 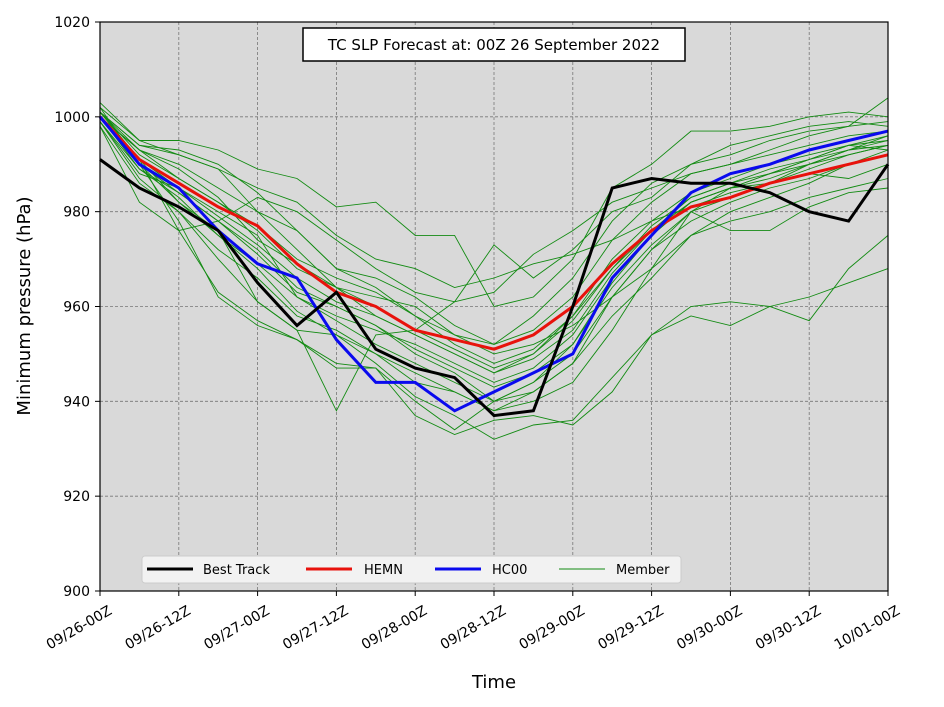 I want to click on x-tick-label: 09/28-00Z, so click(x=394, y=628).